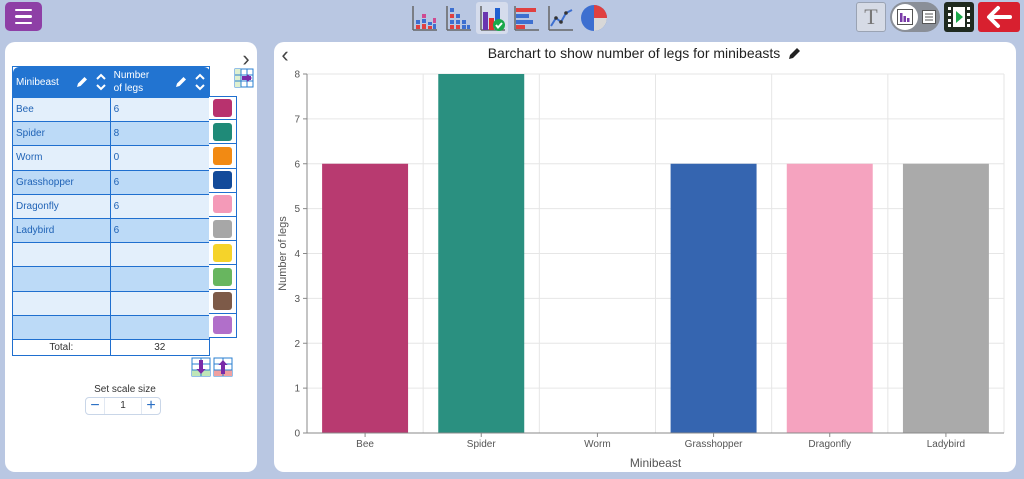 The width and height of the screenshot is (1024, 479). What do you see at coordinates (23, 16) in the screenshot?
I see `menu-button` at bounding box center [23, 16].